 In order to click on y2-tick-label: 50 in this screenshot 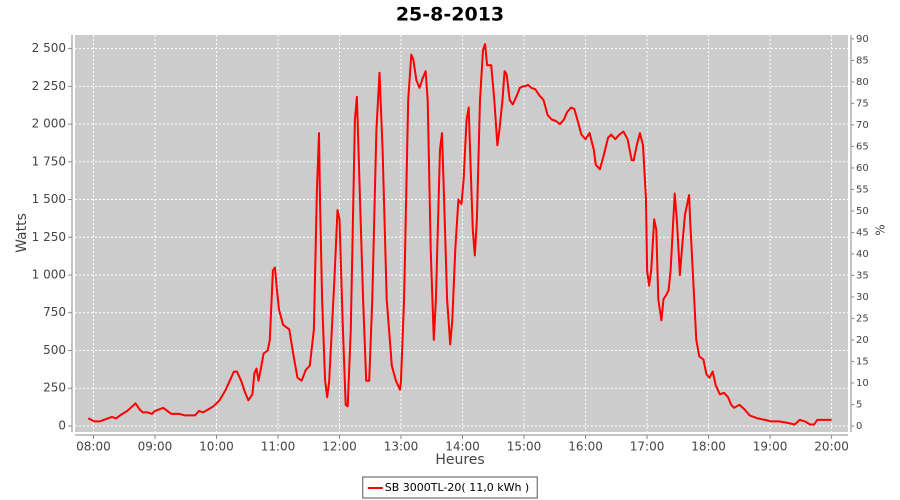, I will do `click(862, 211)`.